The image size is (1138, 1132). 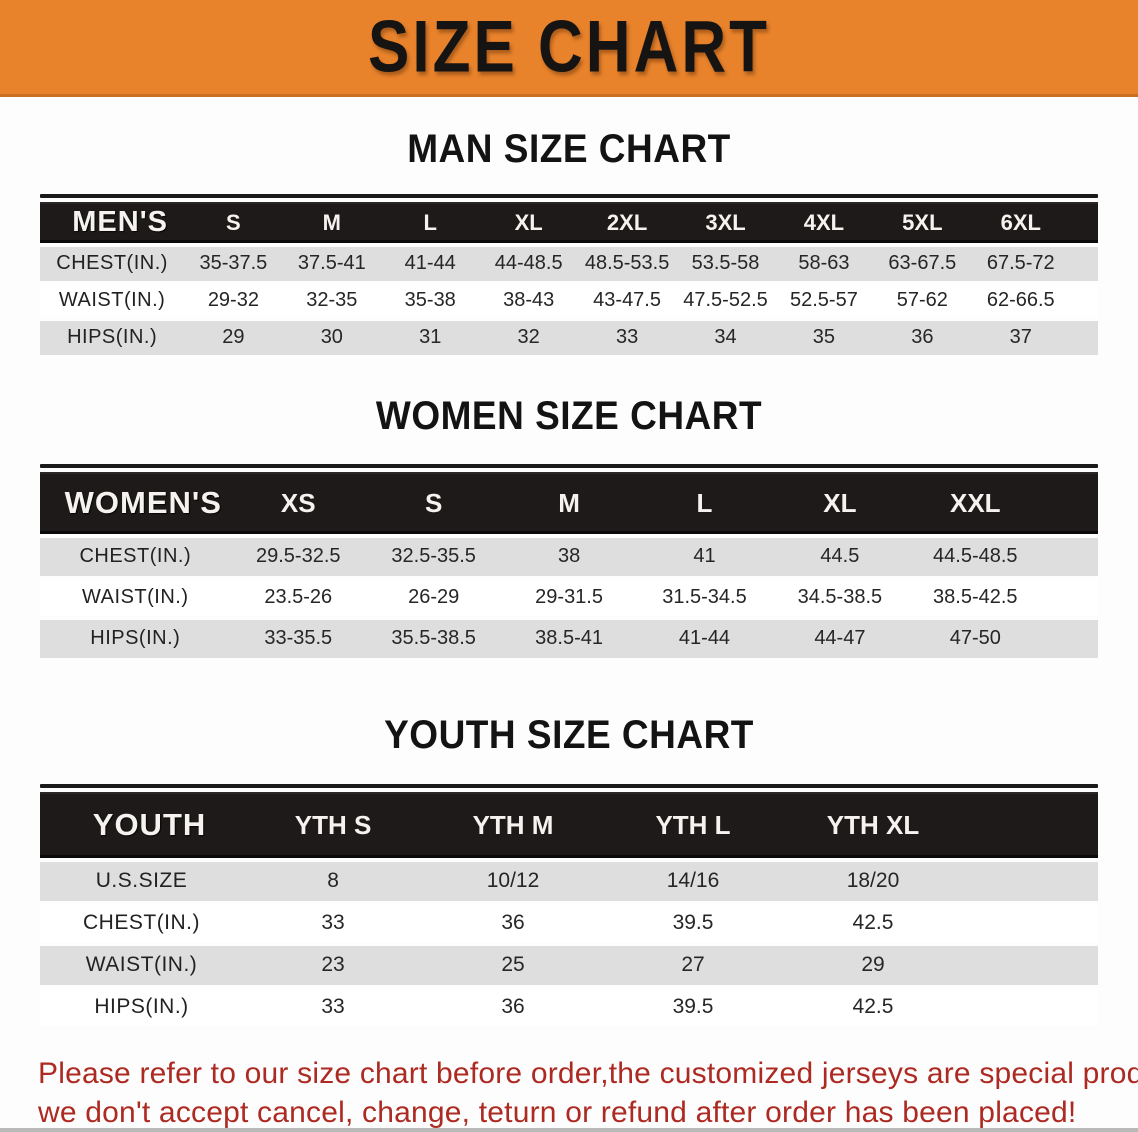 What do you see at coordinates (1020, 263) in the screenshot?
I see `size-value: 67.5-72` at bounding box center [1020, 263].